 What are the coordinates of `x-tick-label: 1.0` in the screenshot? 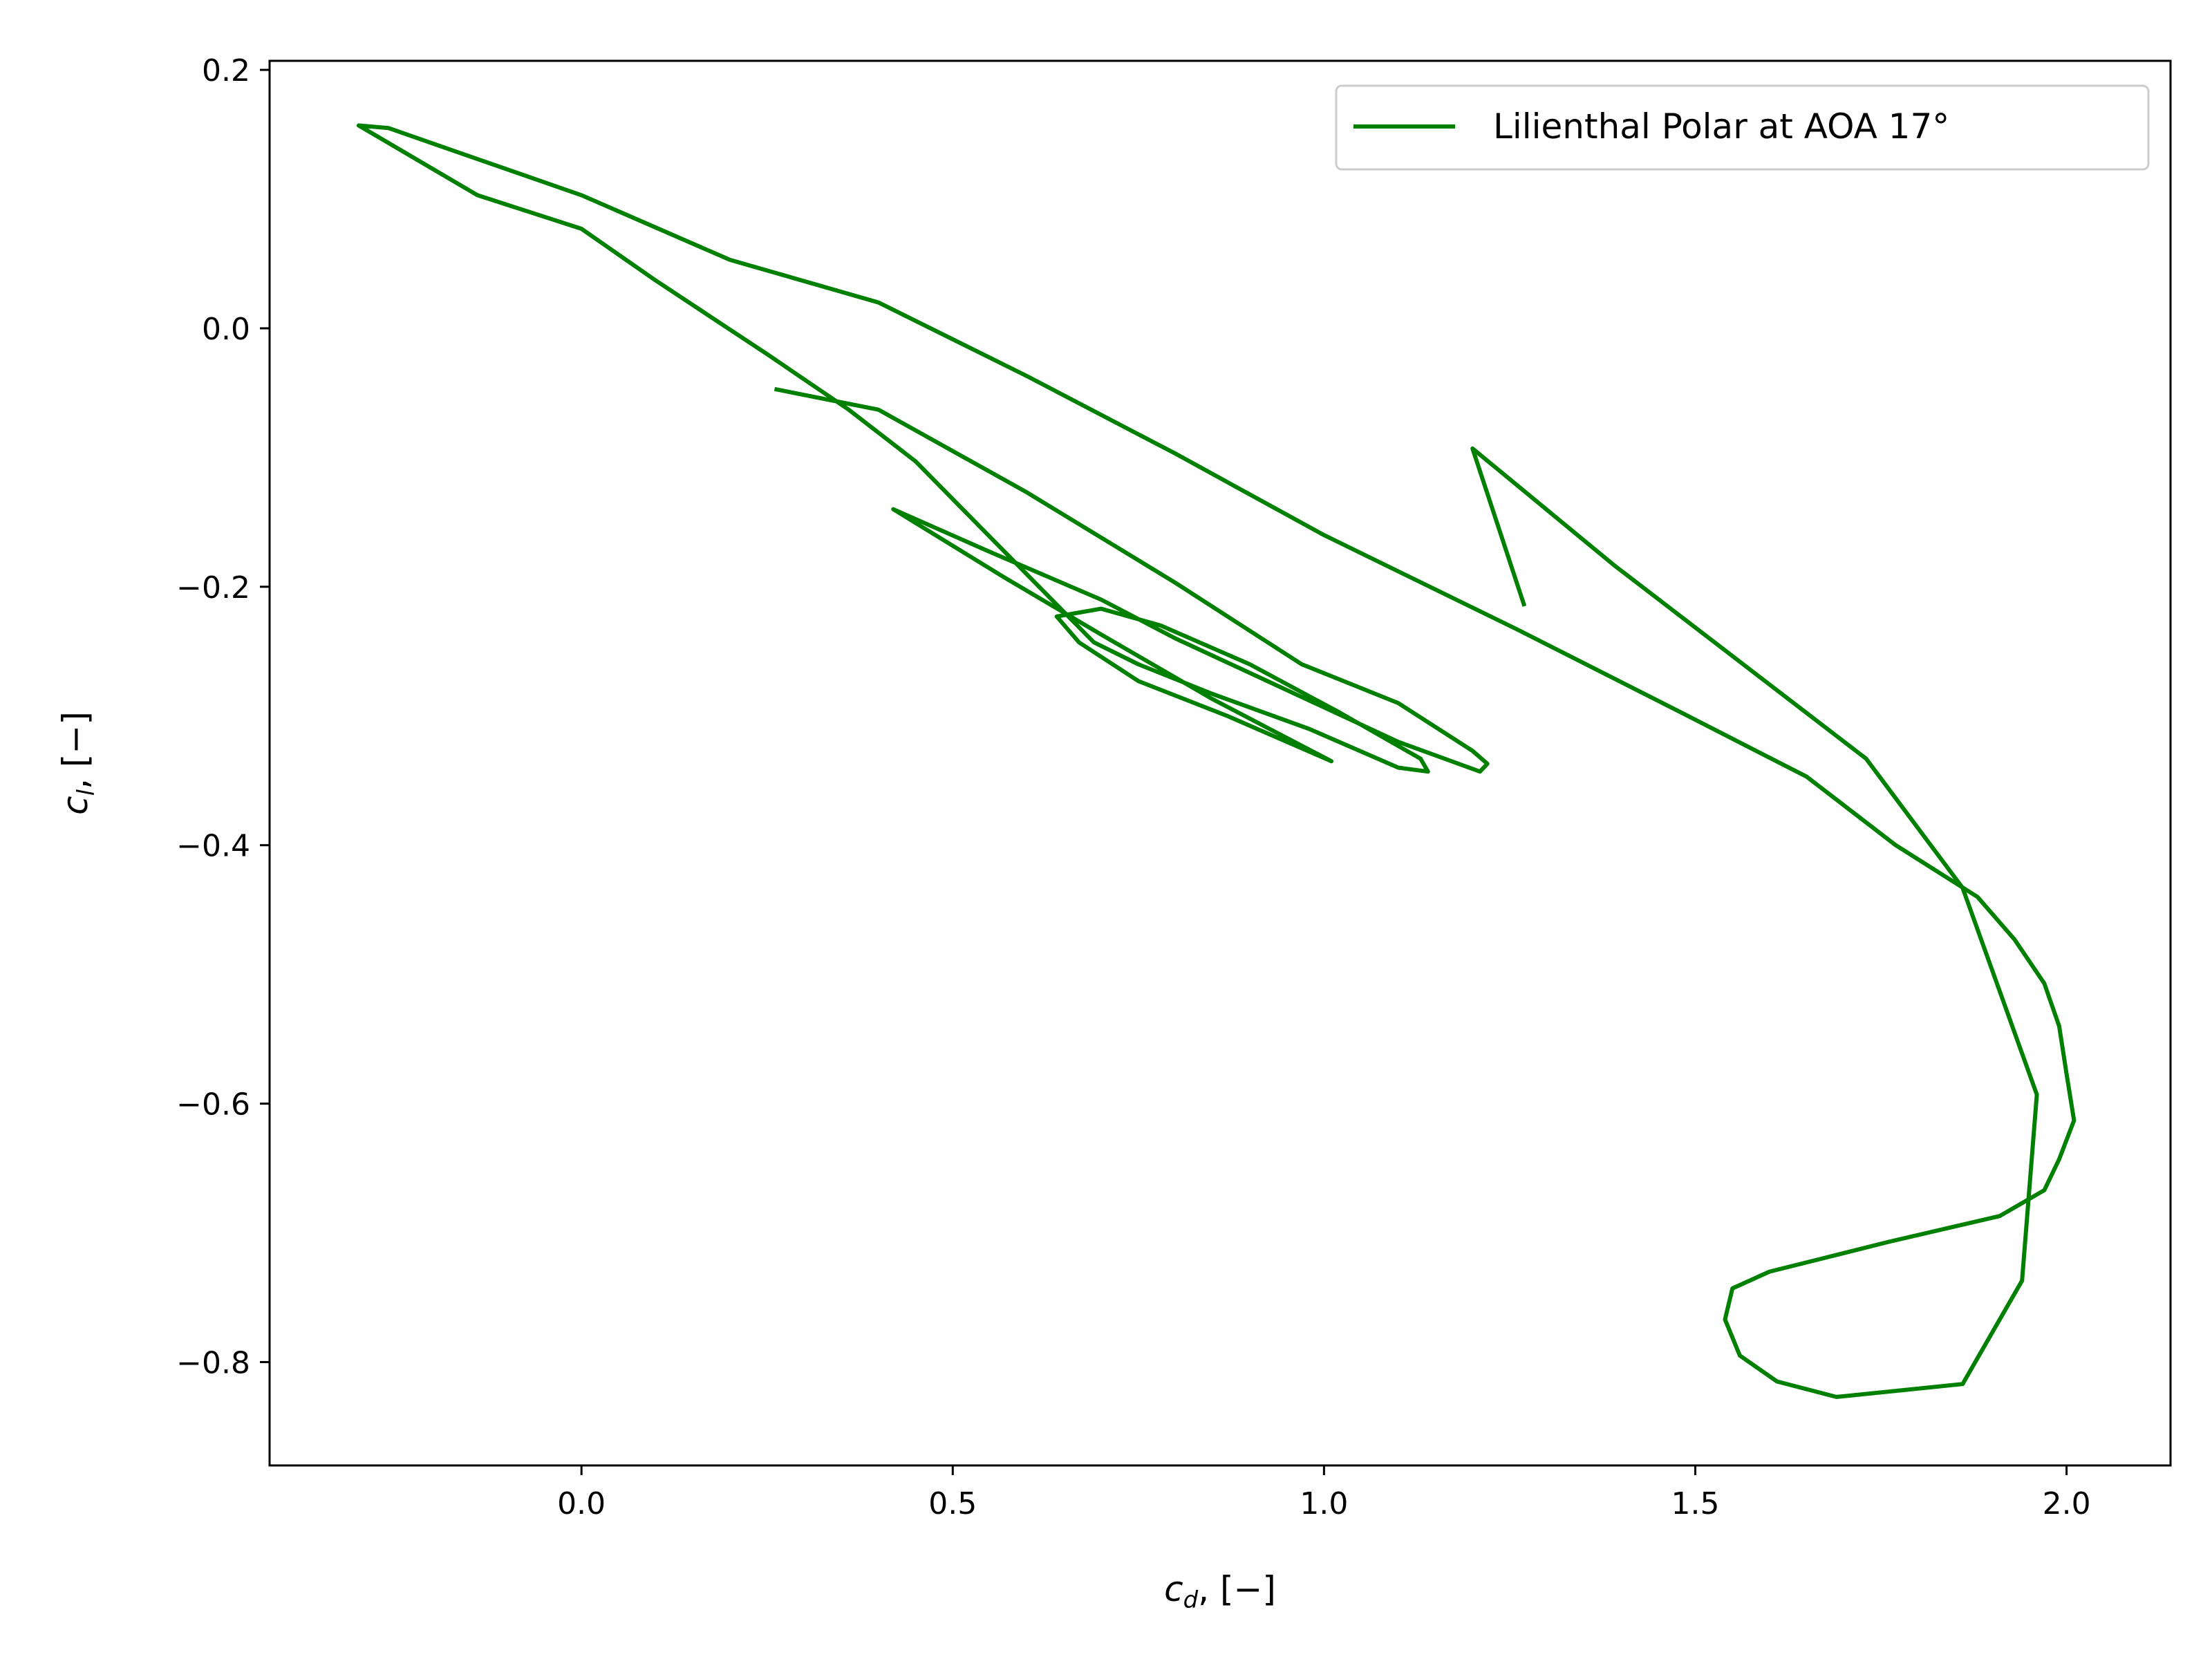 It's located at (1324, 1503).